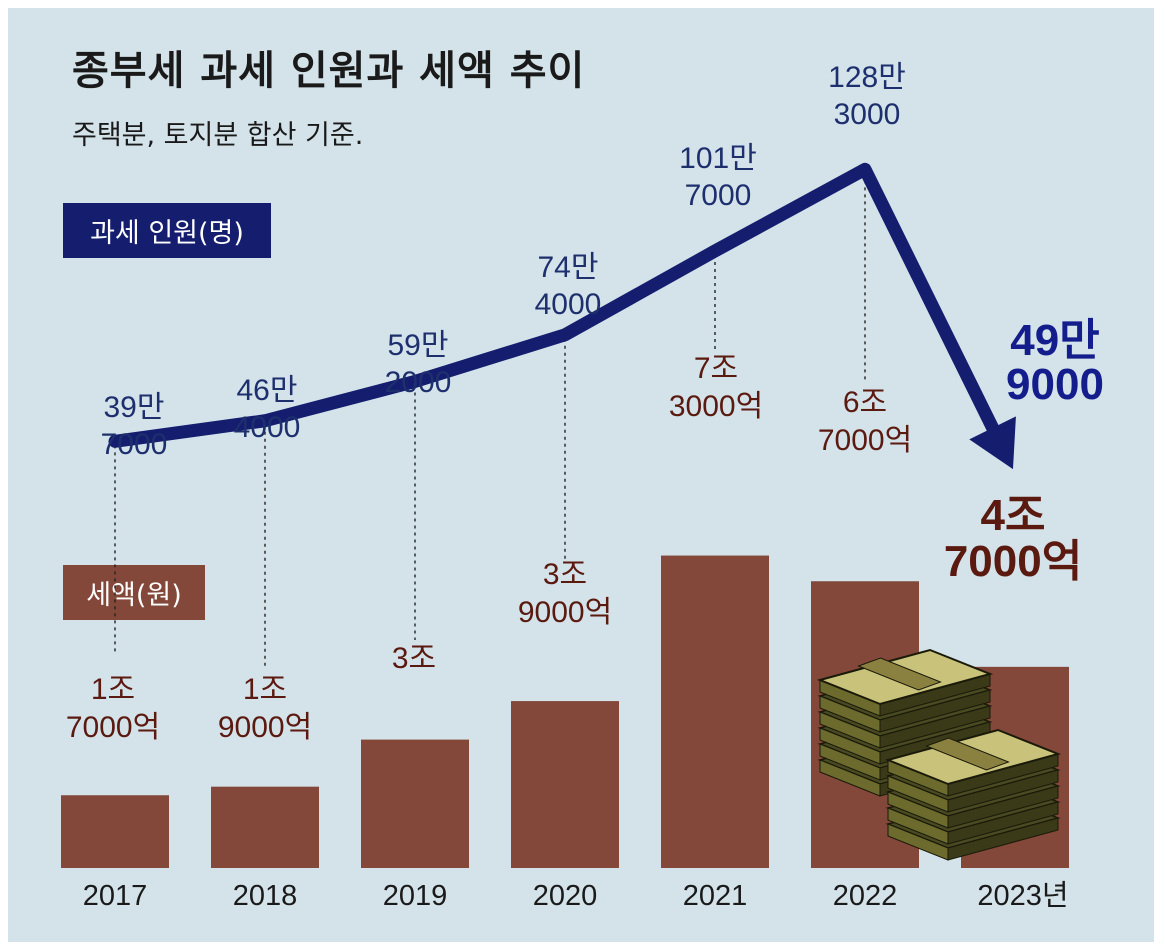 The height and width of the screenshot is (952, 1165). I want to click on people-value-label-2020: 4000, so click(568, 304).